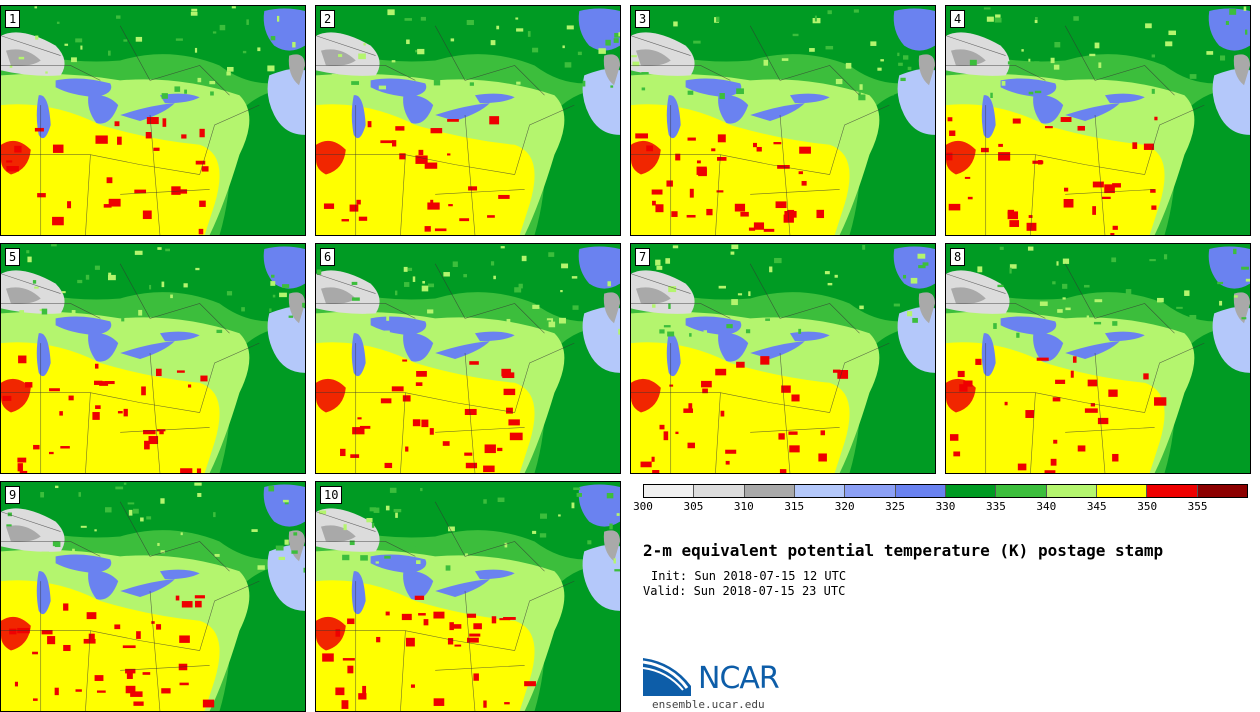 The height and width of the screenshot is (712, 1260). I want to click on ensemble-member-panel: 2, so click(468, 120).